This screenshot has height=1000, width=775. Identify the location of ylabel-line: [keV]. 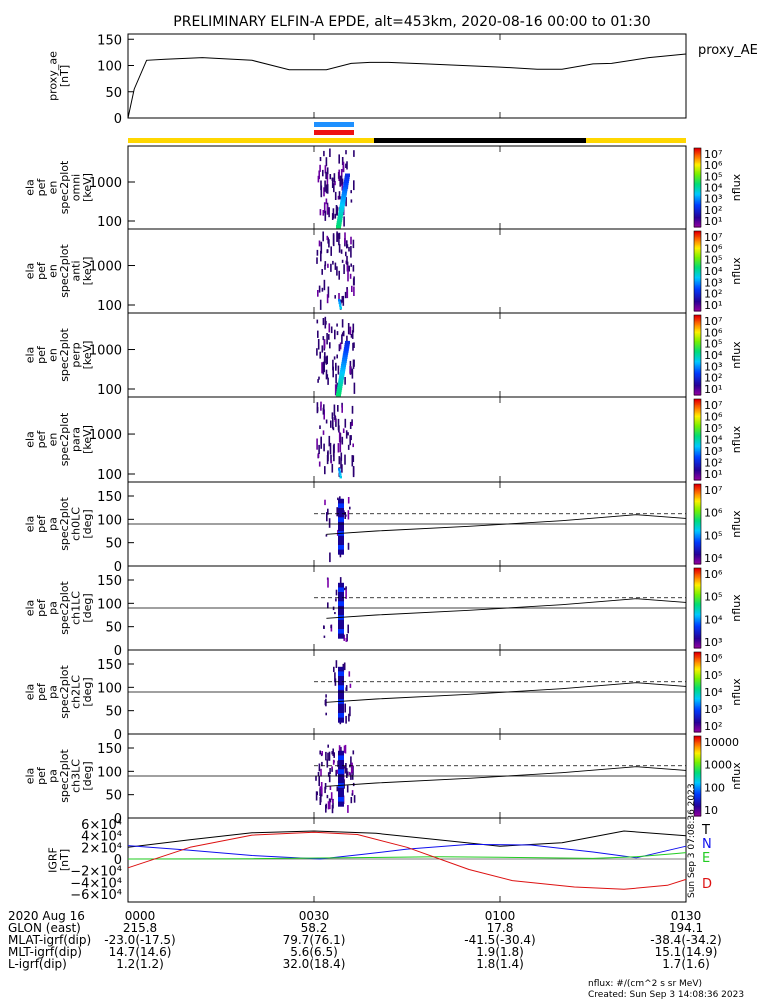
(87, 355).